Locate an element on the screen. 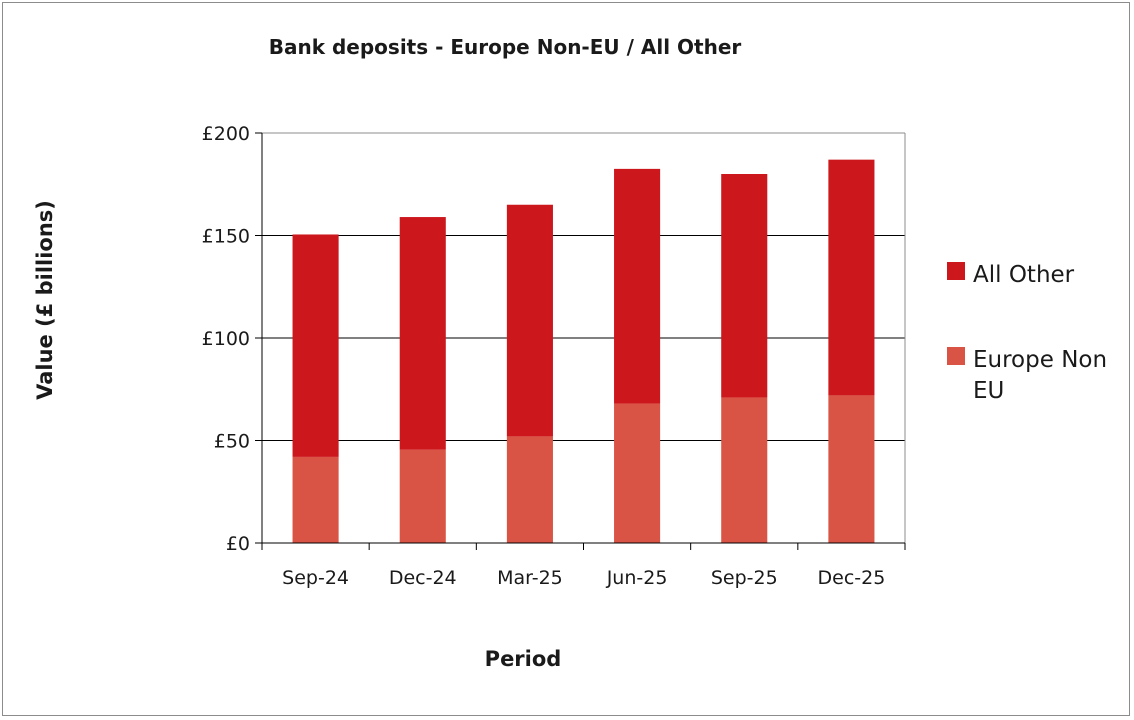 The height and width of the screenshot is (720, 1134). x-tick-label: Dec-24 is located at coordinates (423, 578).